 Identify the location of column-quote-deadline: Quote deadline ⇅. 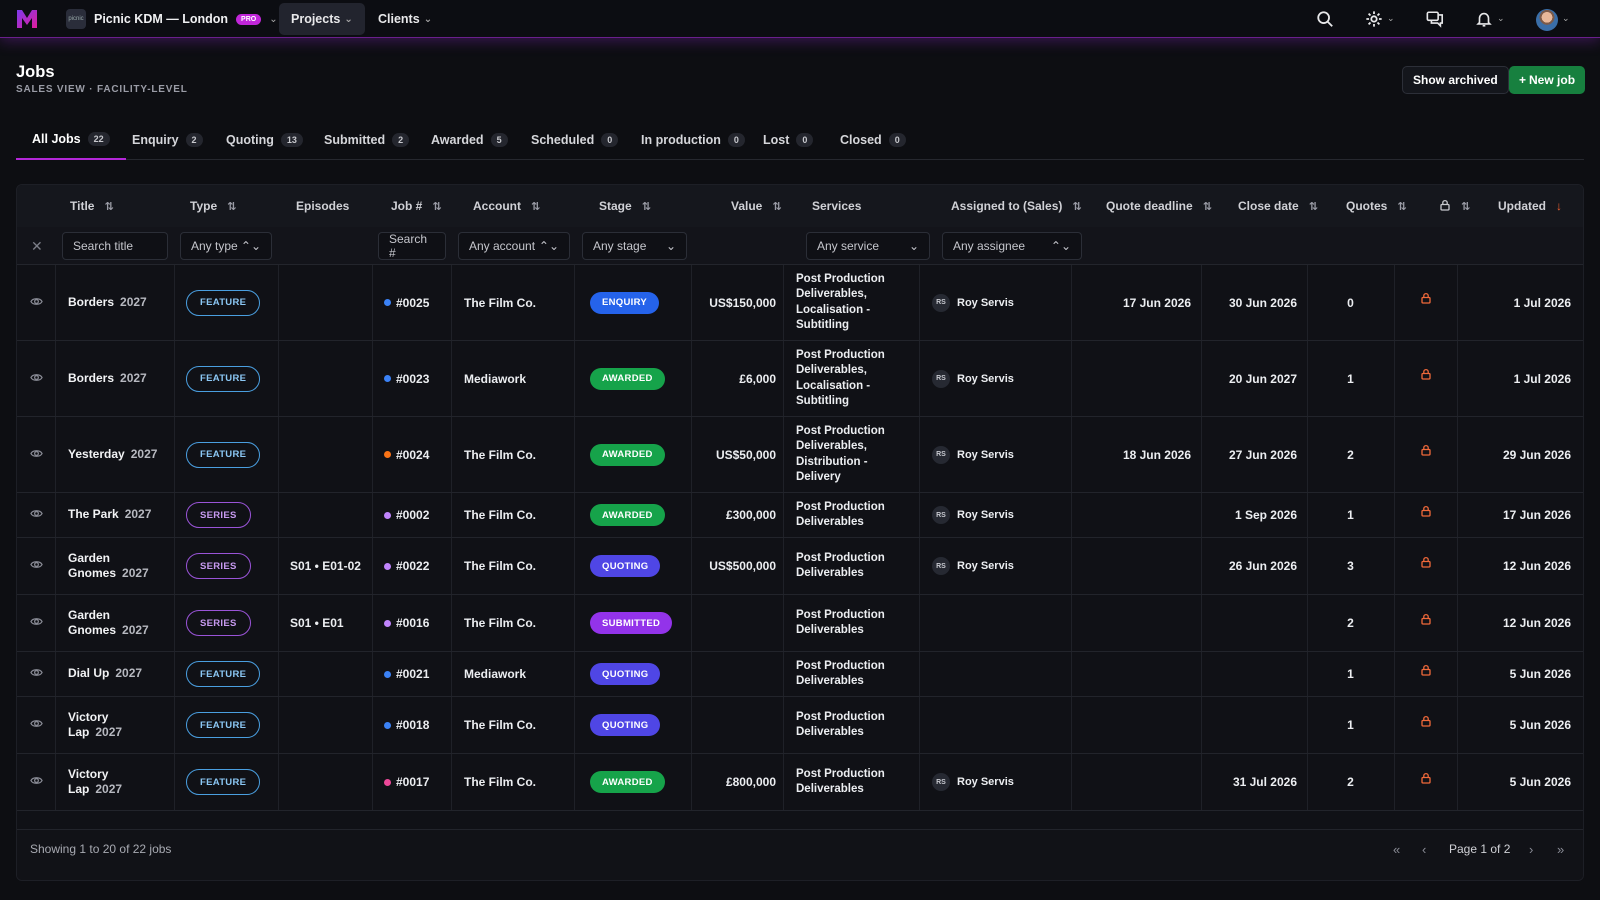
(1159, 206).